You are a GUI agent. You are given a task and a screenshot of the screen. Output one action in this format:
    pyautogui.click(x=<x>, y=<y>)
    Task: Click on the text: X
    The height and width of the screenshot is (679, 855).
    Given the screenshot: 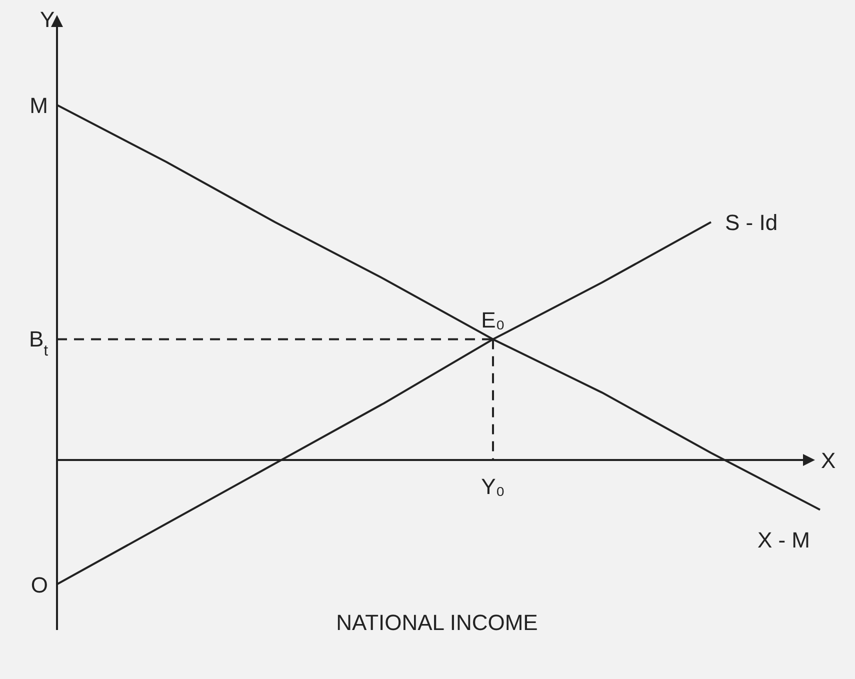 What is the action you would take?
    pyautogui.click(x=828, y=460)
    